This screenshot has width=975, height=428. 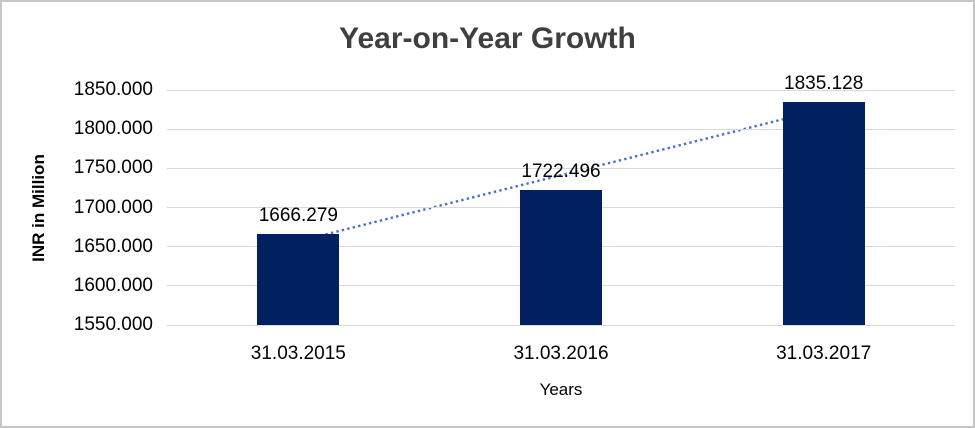 What do you see at coordinates (824, 353) in the screenshot?
I see `x-tick-label: 31.03.2017` at bounding box center [824, 353].